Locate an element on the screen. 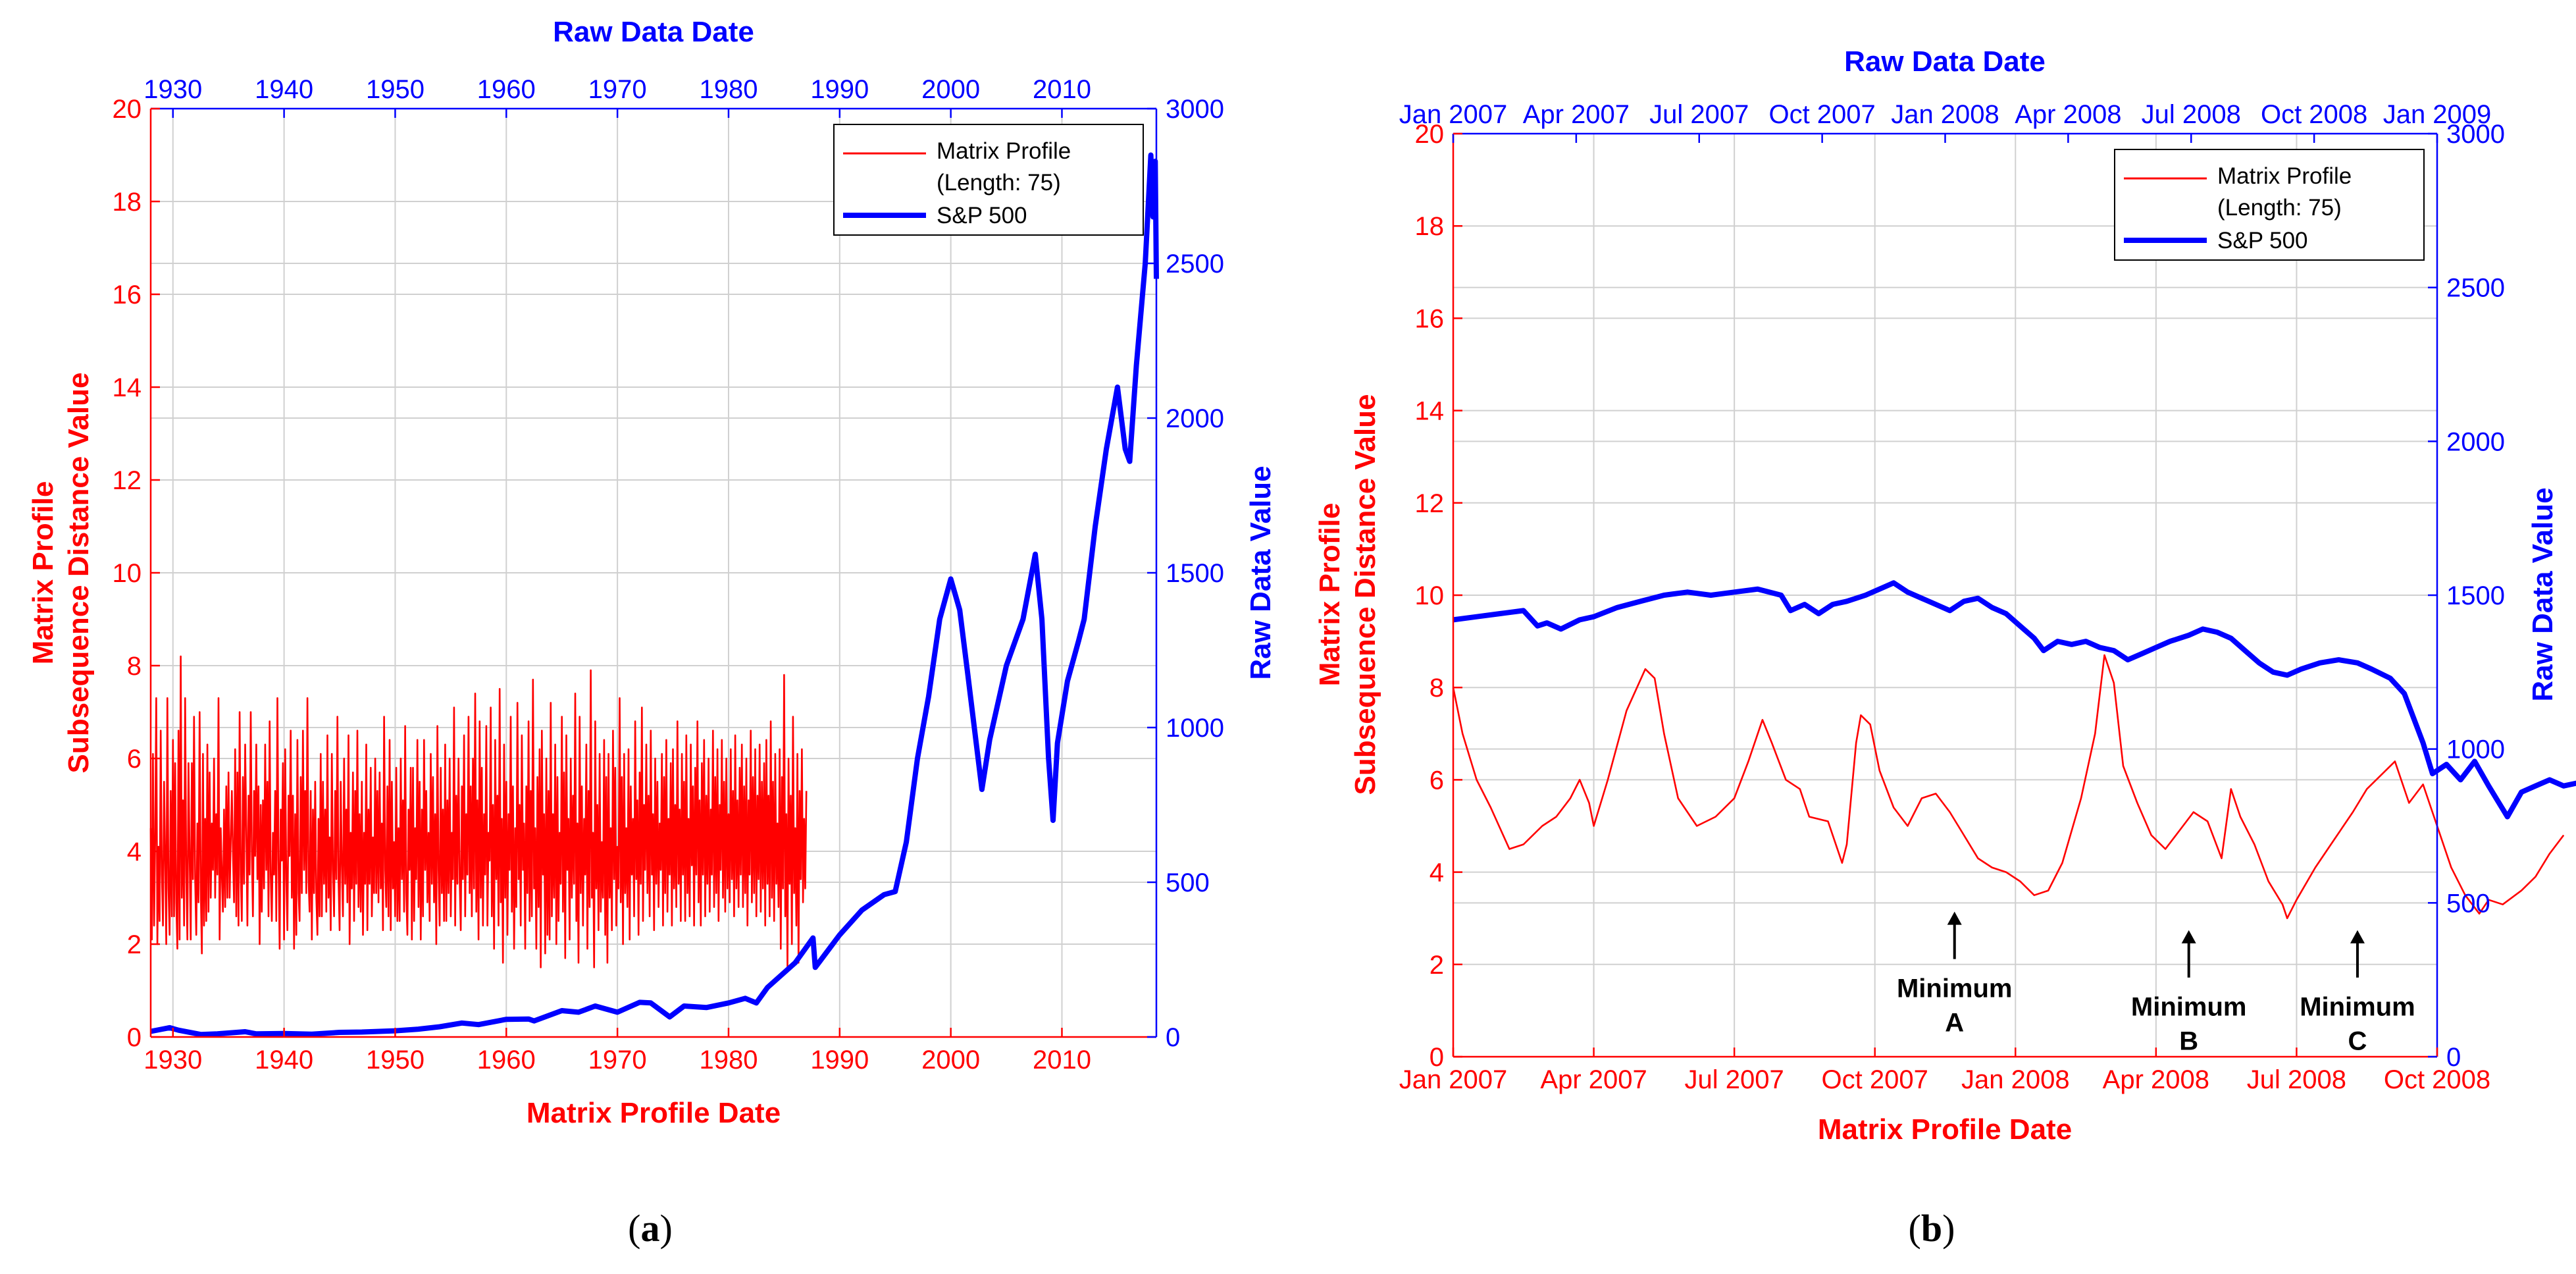 Image resolution: width=2576 pixels, height=1274 pixels. x-tick-label-top: Jan 2007 is located at coordinates (1453, 114).